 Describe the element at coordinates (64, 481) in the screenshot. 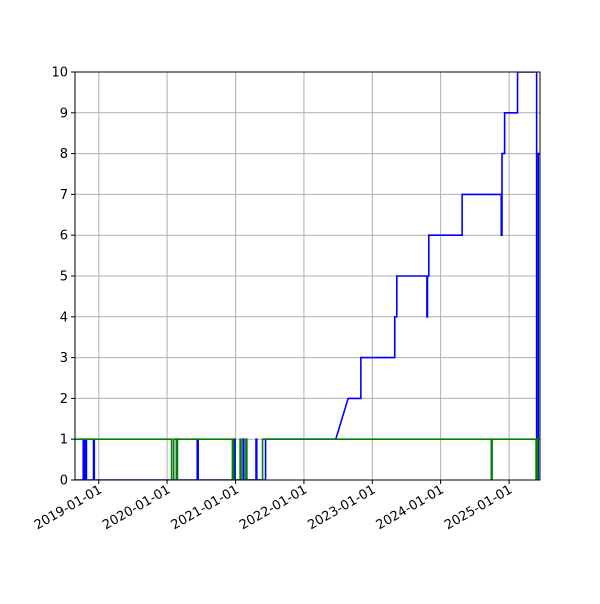

I see `y-tick-label: 0` at that location.